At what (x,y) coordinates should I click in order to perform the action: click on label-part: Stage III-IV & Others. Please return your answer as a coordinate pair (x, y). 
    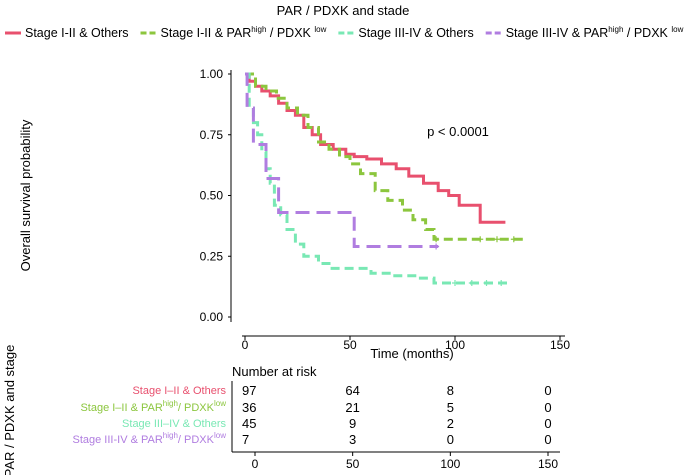
    Looking at the image, I should click on (415, 33).